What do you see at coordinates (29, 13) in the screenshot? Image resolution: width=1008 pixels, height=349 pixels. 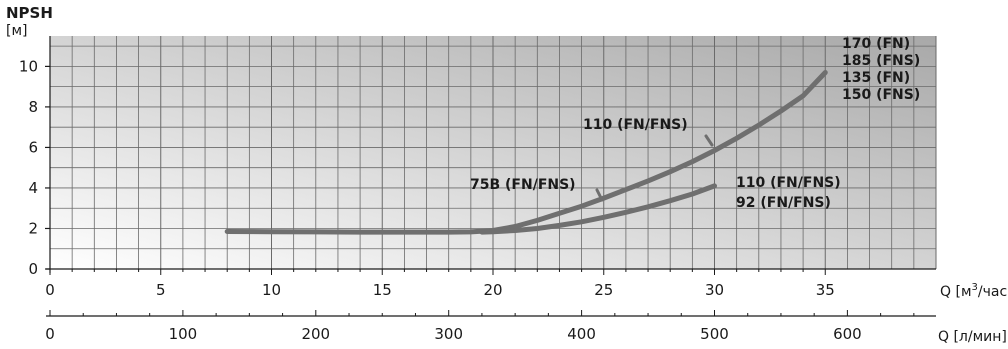 I see `chart-title: NPSH` at bounding box center [29, 13].